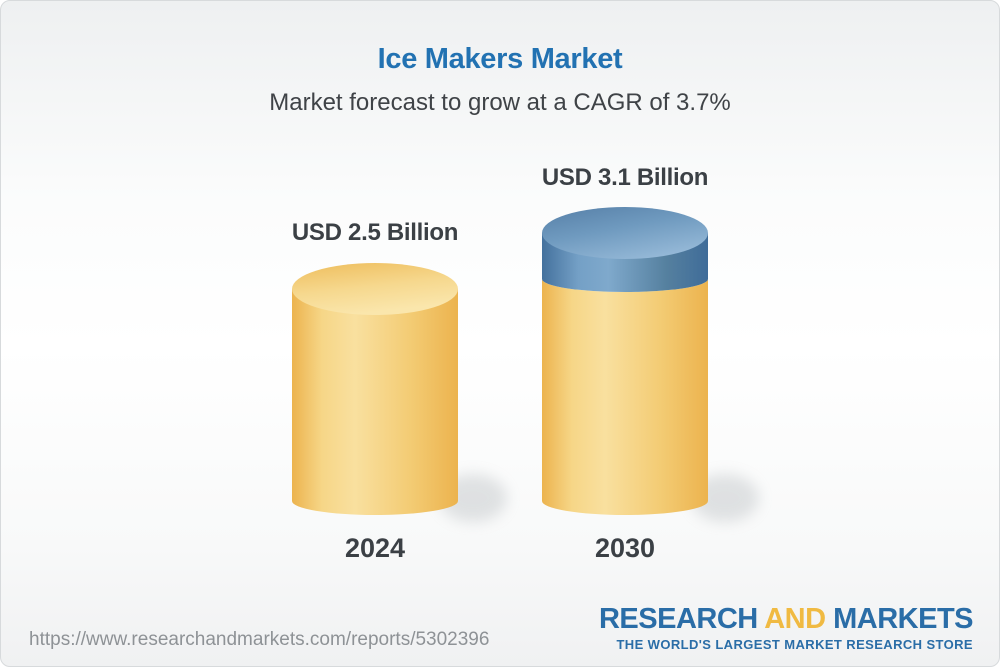 Image resolution: width=1000 pixels, height=667 pixels. Describe the element at coordinates (795, 619) in the screenshot. I see `logo-part-and: AND` at that location.